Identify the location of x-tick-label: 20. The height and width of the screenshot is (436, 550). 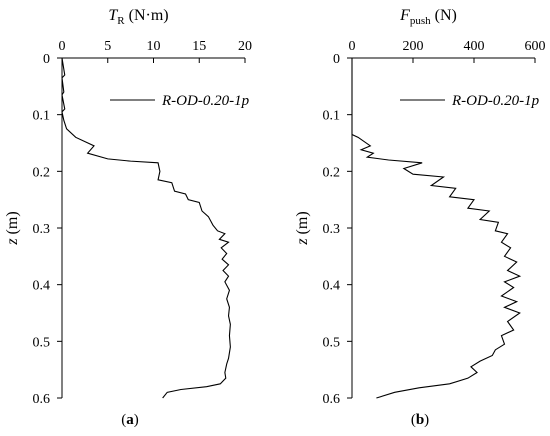
(245, 46).